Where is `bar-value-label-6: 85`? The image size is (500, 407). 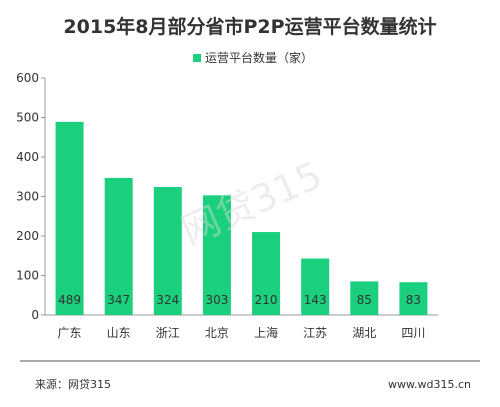 bar-value-label-6: 85 is located at coordinates (364, 300).